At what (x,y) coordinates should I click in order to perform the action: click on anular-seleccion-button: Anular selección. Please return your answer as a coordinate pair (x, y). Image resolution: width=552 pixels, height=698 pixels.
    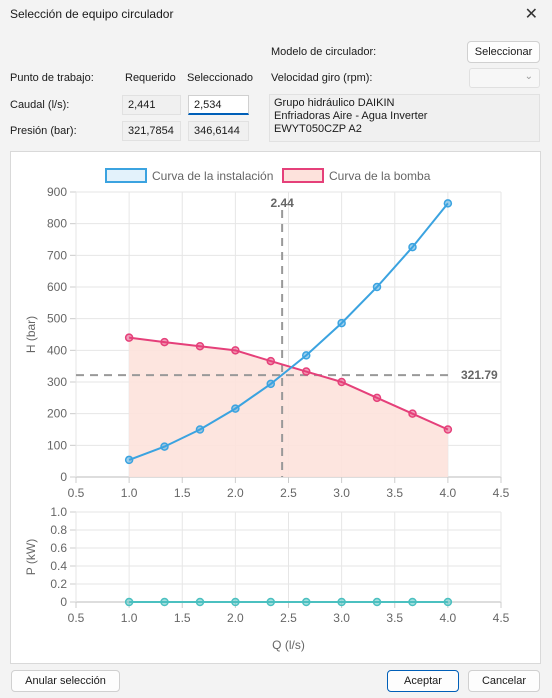
    Looking at the image, I should click on (65, 681).